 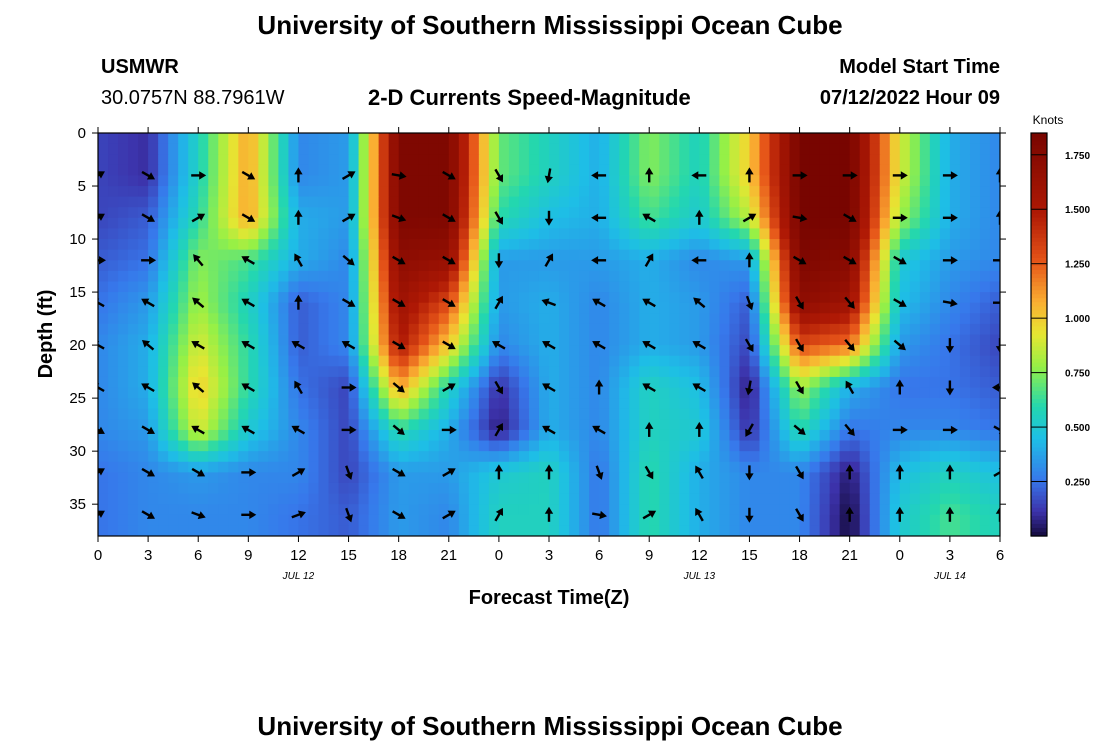 What do you see at coordinates (1077, 156) in the screenshot?
I see `colorbar-tick-label: 1.750` at bounding box center [1077, 156].